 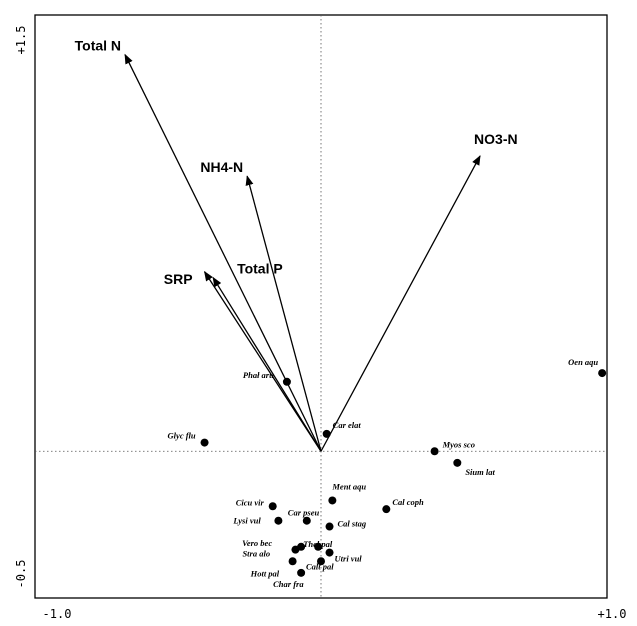 What do you see at coordinates (347, 425) in the screenshot?
I see `species-label-car-elat: Car elat` at bounding box center [347, 425].